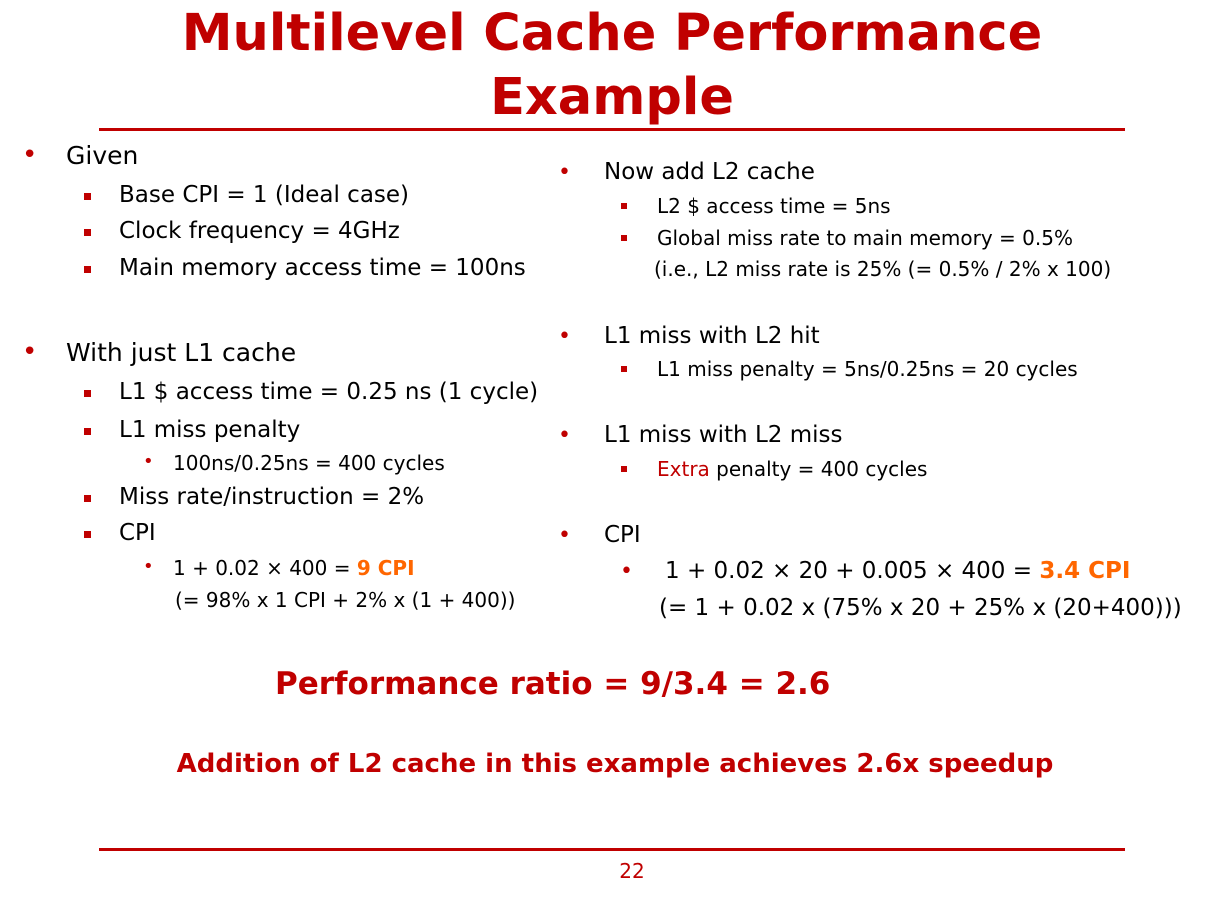  I want to click on bullet-memory, so click(87, 269).